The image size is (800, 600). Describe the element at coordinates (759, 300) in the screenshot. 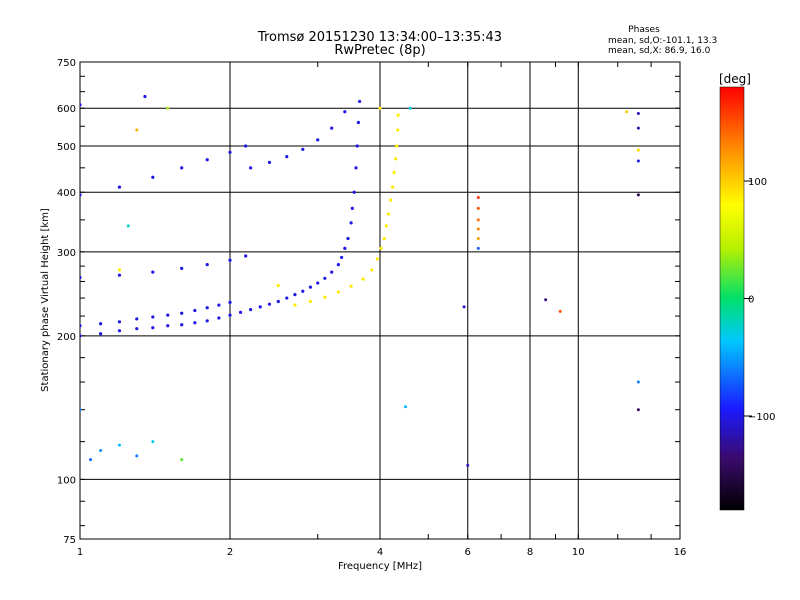

I see `colorbar-ticks: −100 0 100` at that location.